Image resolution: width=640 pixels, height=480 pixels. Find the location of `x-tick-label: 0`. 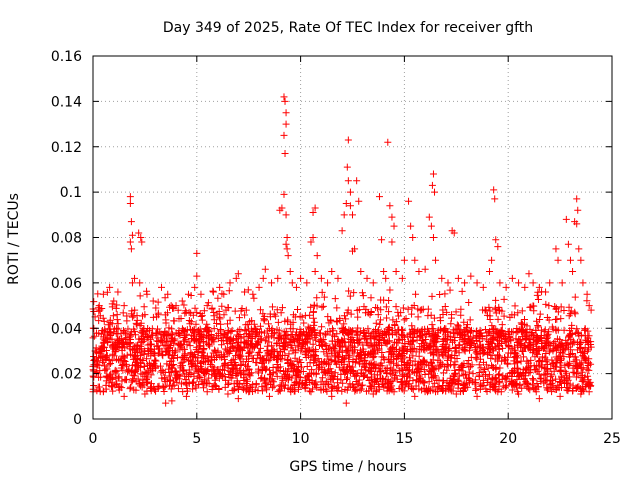

x-tick-label: 0 is located at coordinates (93, 439).